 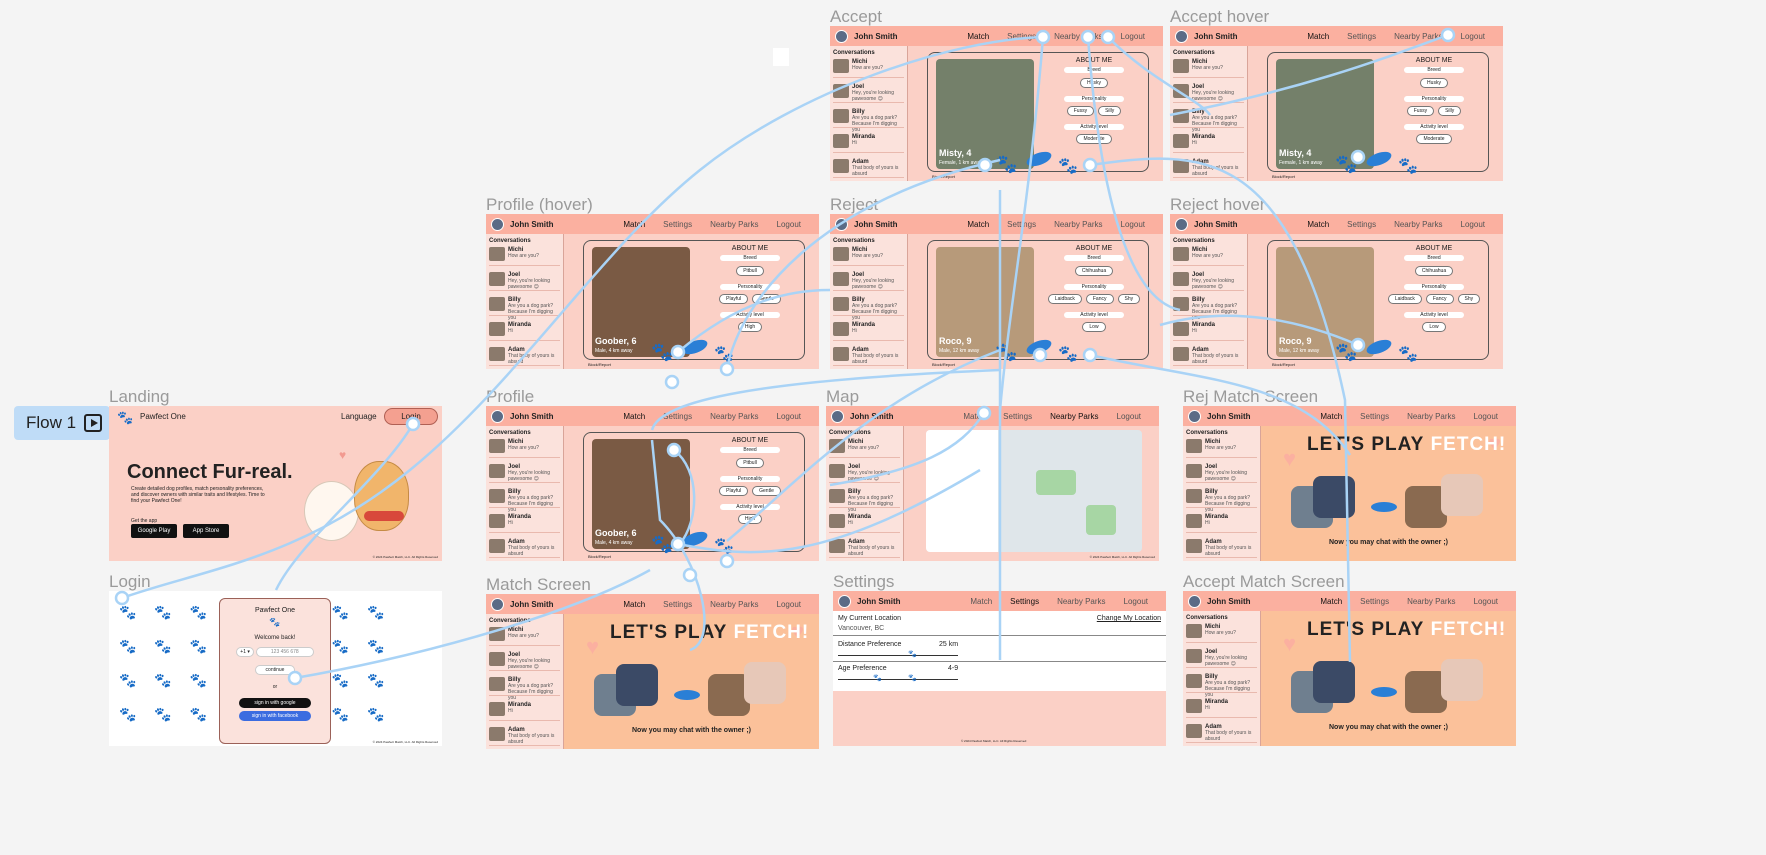 I want to click on change-location-link: Change My Location, so click(x=1128, y=618).